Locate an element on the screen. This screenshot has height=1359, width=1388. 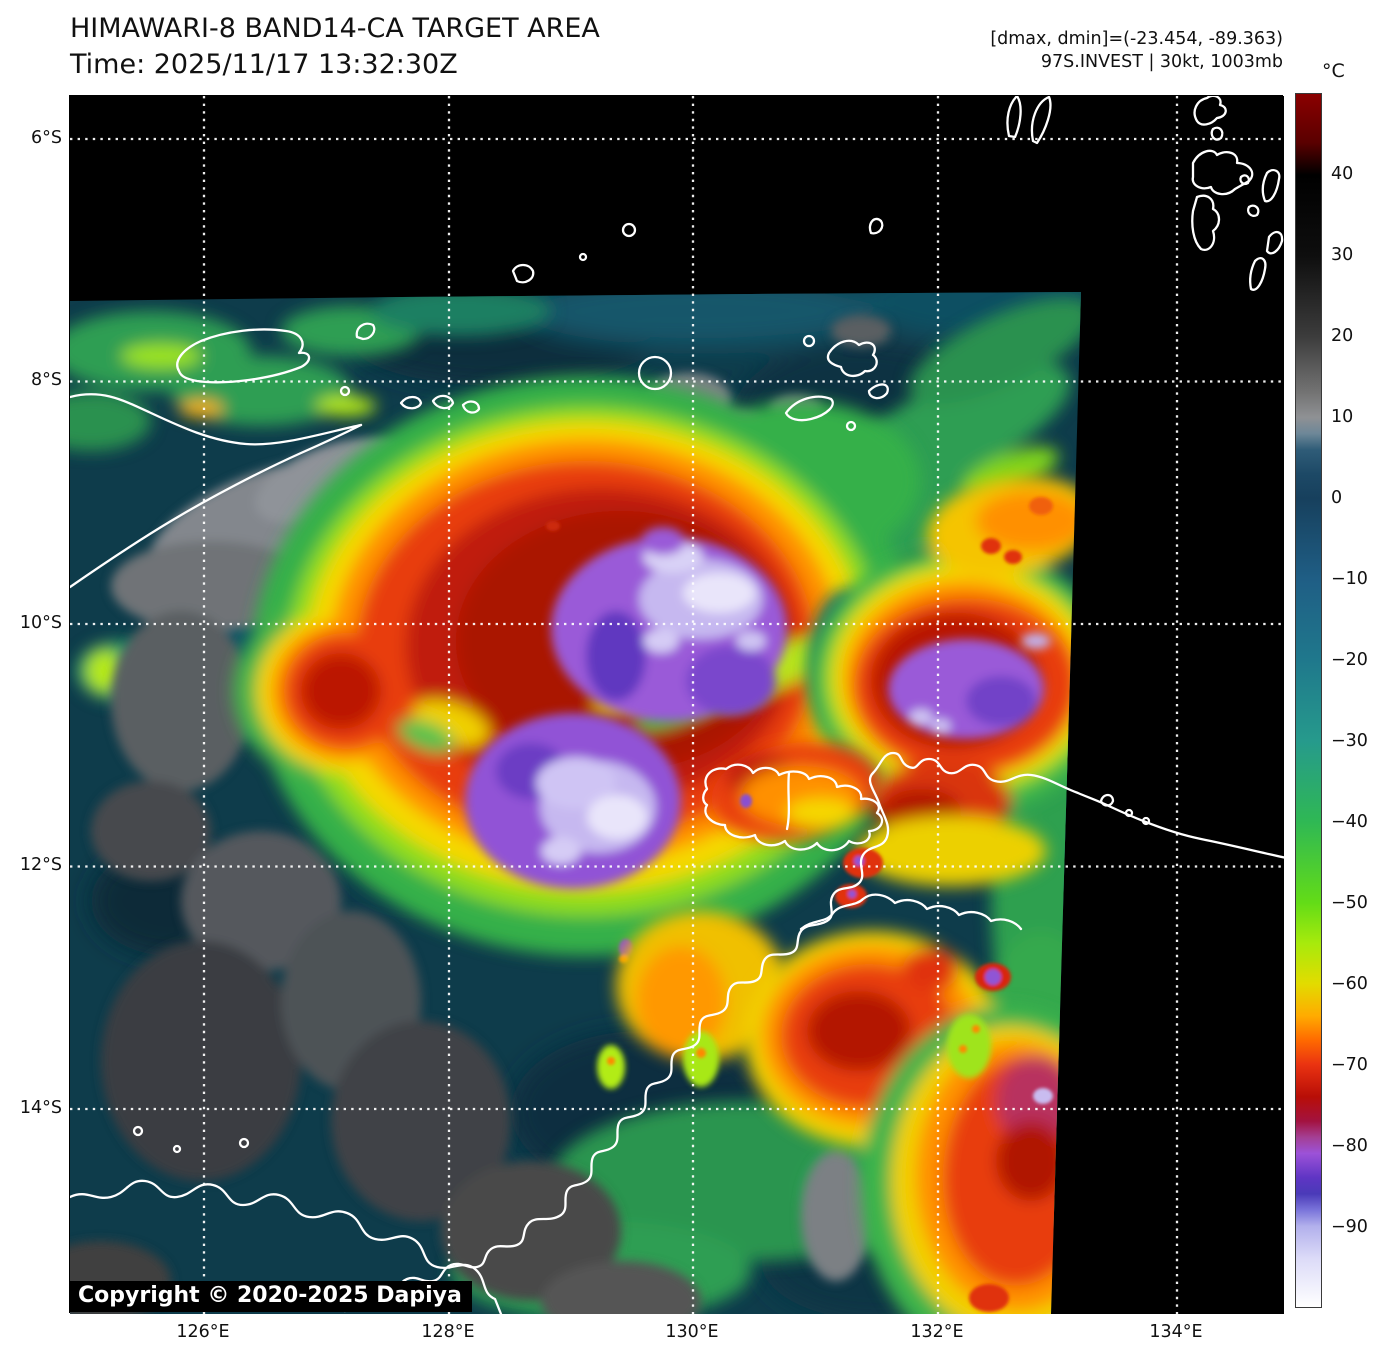
colorbar-tick: 40 is located at coordinates (1342, 174).